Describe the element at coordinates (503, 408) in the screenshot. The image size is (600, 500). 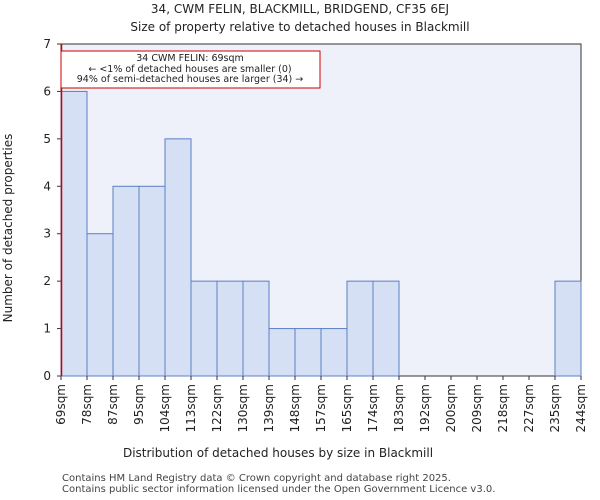
I see `x-tick-label-218sqm: 218sqm` at that location.